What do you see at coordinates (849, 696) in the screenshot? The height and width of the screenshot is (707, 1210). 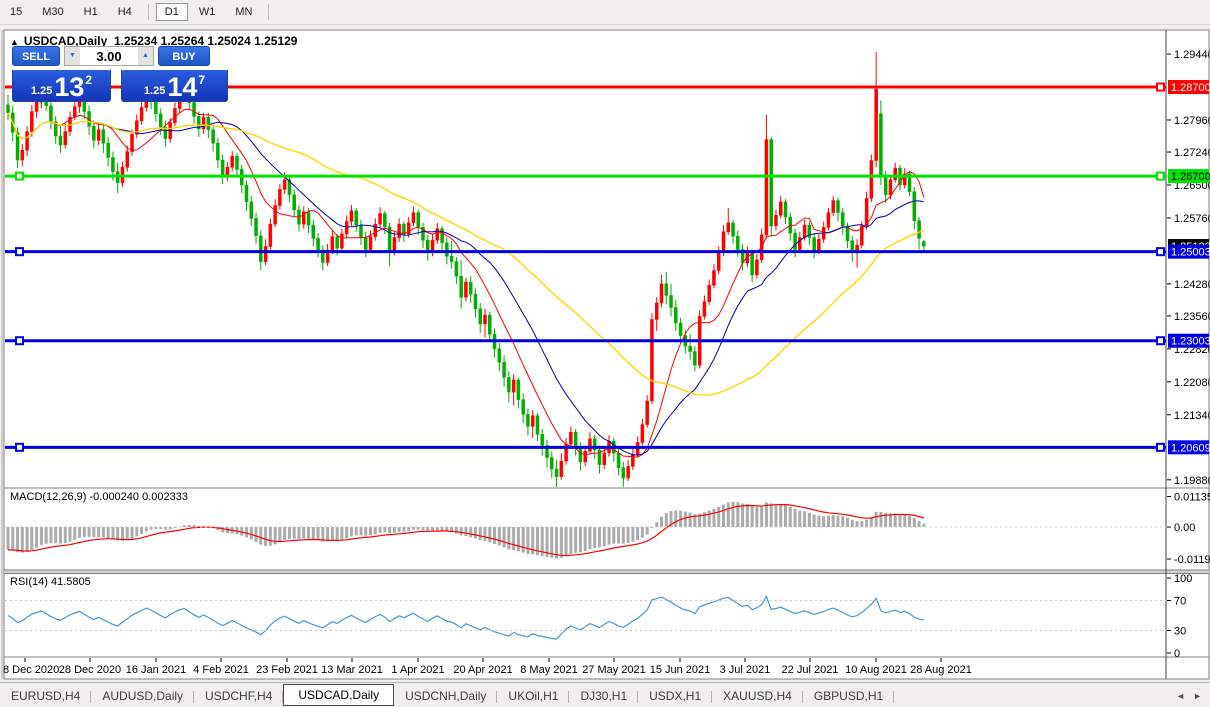 I see `tab-gbpusd-h1: GBPUSD,H1` at bounding box center [849, 696].